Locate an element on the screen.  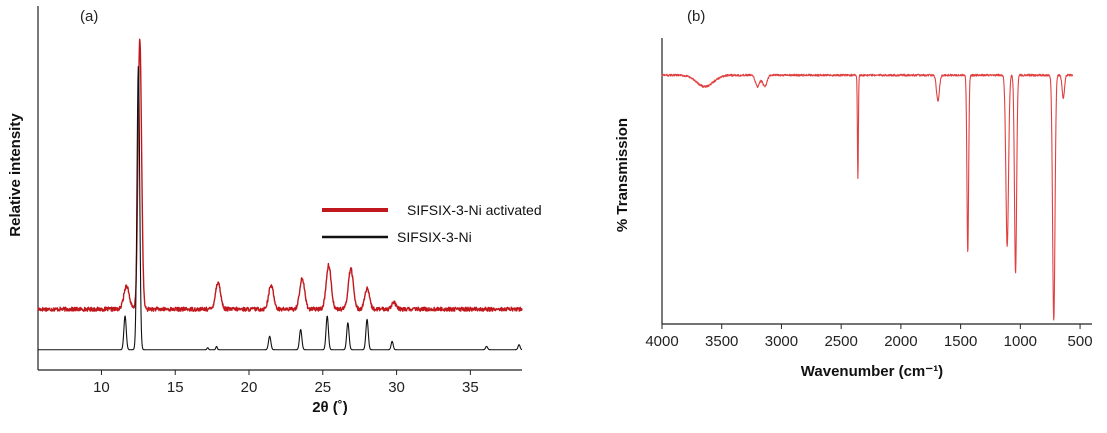
xrd-panel-label: (a) is located at coordinates (89, 16).